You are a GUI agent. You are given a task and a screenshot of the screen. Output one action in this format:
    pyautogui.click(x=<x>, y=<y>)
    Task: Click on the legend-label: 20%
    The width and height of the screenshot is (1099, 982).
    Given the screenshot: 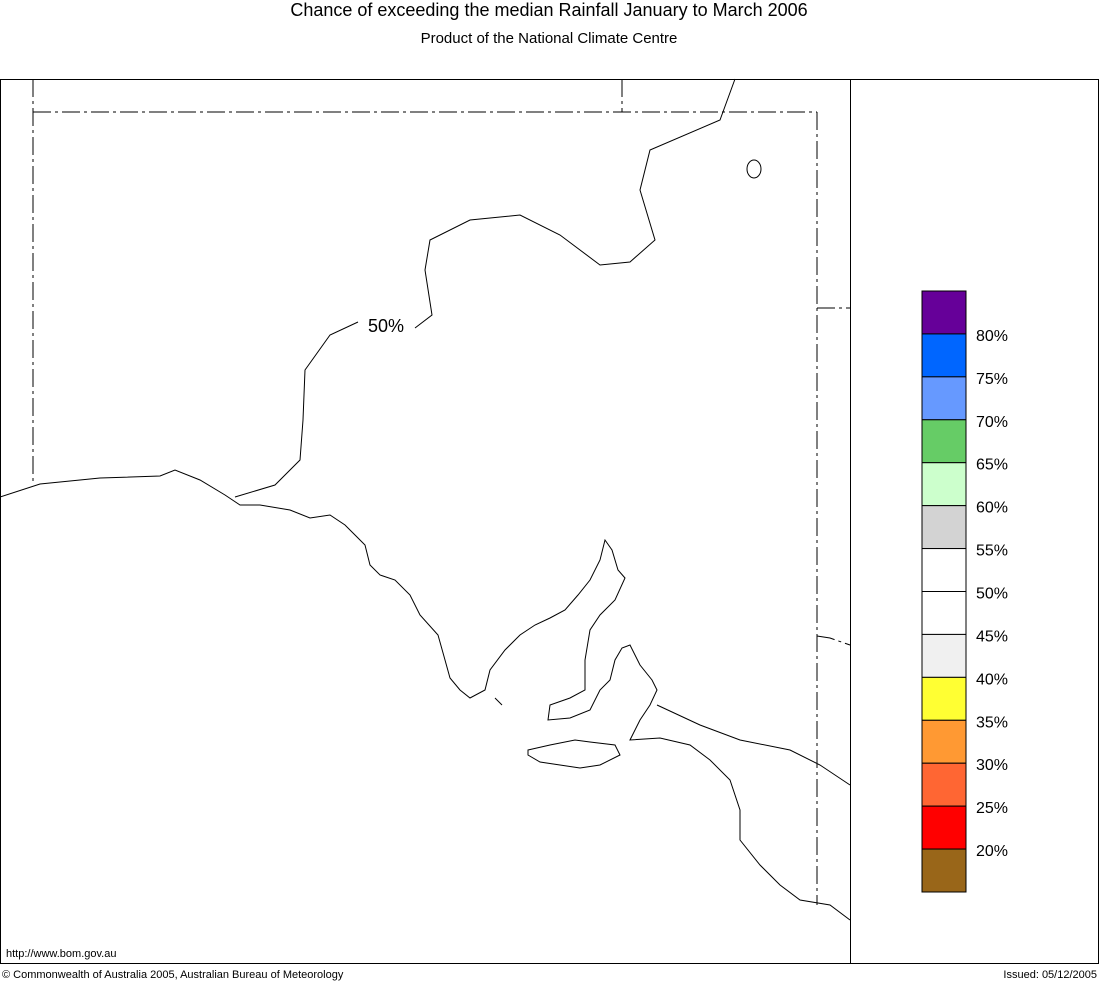 What is the action you would take?
    pyautogui.click(x=992, y=851)
    